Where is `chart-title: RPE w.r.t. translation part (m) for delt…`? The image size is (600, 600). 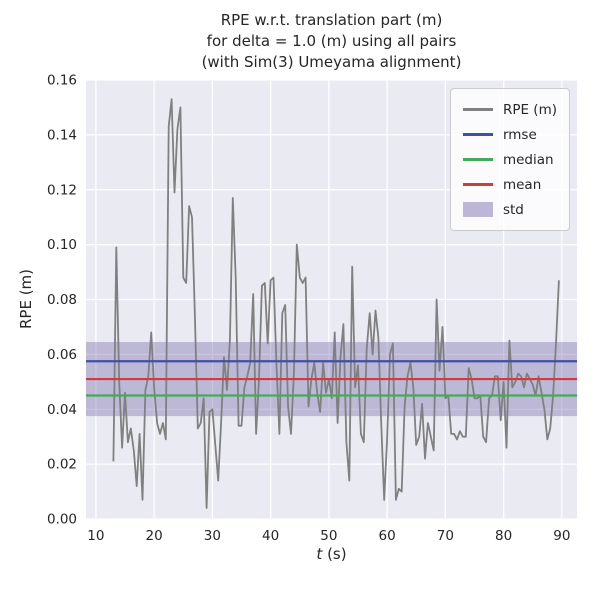
chart-title: RPE w.r.t. translation part (m) for delt… is located at coordinates (331, 41).